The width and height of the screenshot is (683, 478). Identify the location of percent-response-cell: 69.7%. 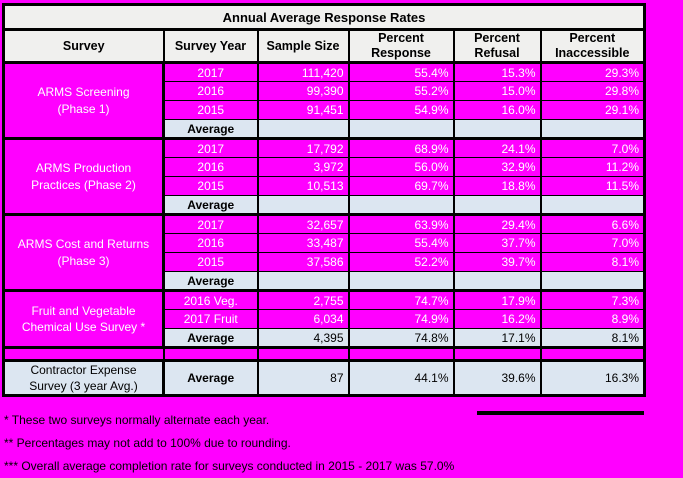
(401, 186).